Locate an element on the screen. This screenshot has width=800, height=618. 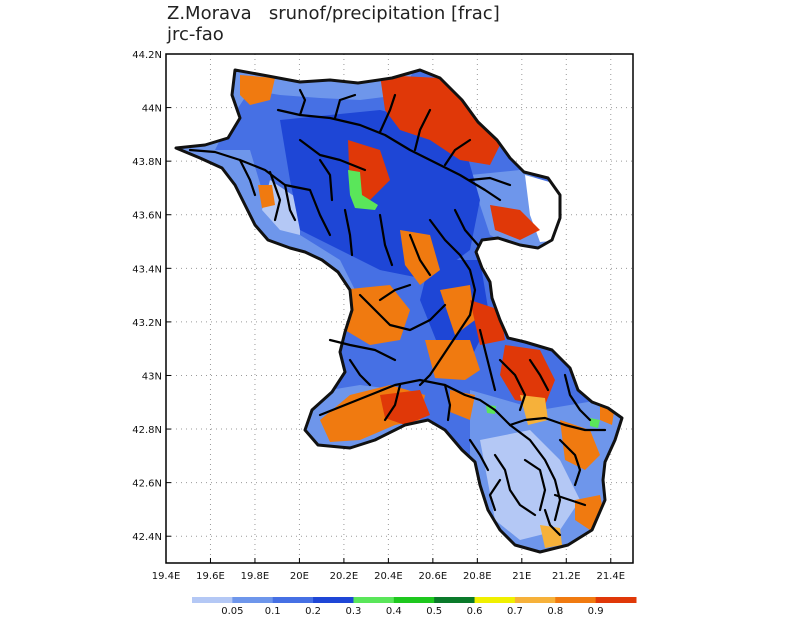
x-tick-label: 21.4E is located at coordinates (610, 576).